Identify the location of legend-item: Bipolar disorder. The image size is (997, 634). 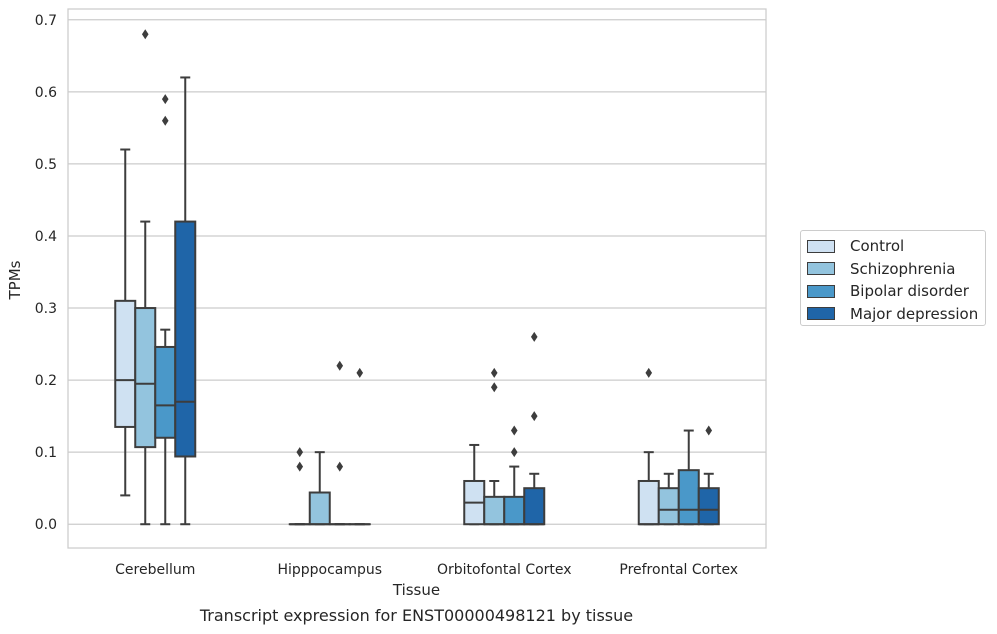
(896, 291).